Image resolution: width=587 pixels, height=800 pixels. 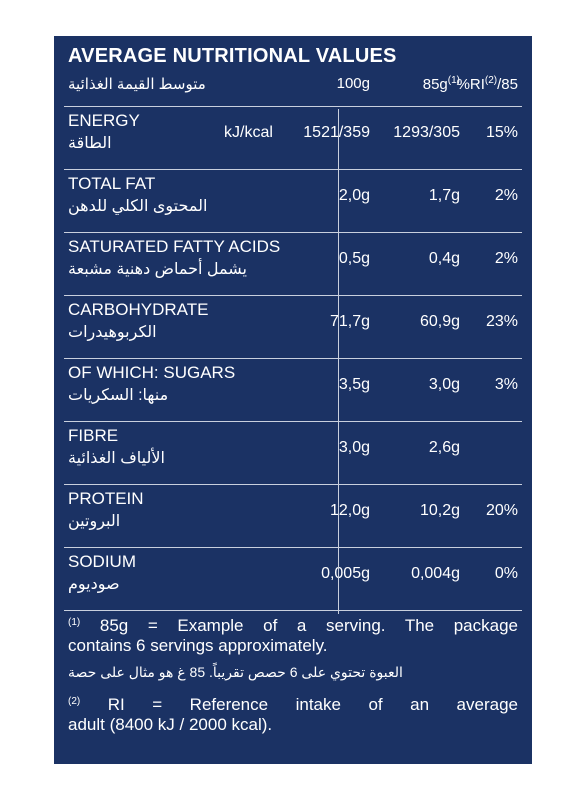 What do you see at coordinates (116, 458) in the screenshot?
I see `nutrient-name-arabic: الألياف الغذائية` at bounding box center [116, 458].